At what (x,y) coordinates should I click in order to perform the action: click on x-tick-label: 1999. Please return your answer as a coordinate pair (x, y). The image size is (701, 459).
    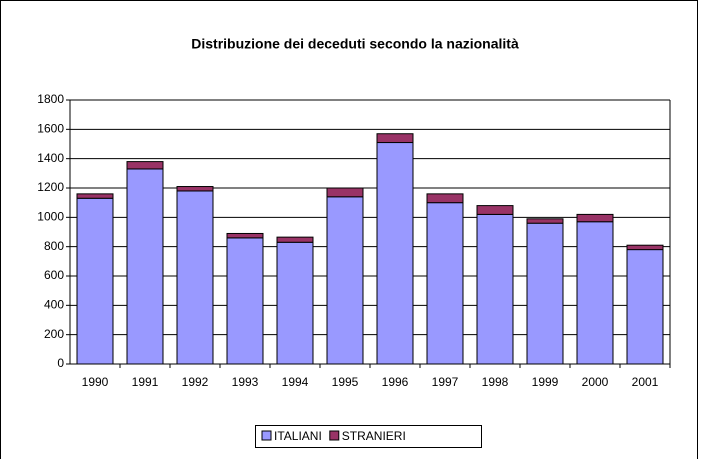
    Looking at the image, I should click on (545, 382).